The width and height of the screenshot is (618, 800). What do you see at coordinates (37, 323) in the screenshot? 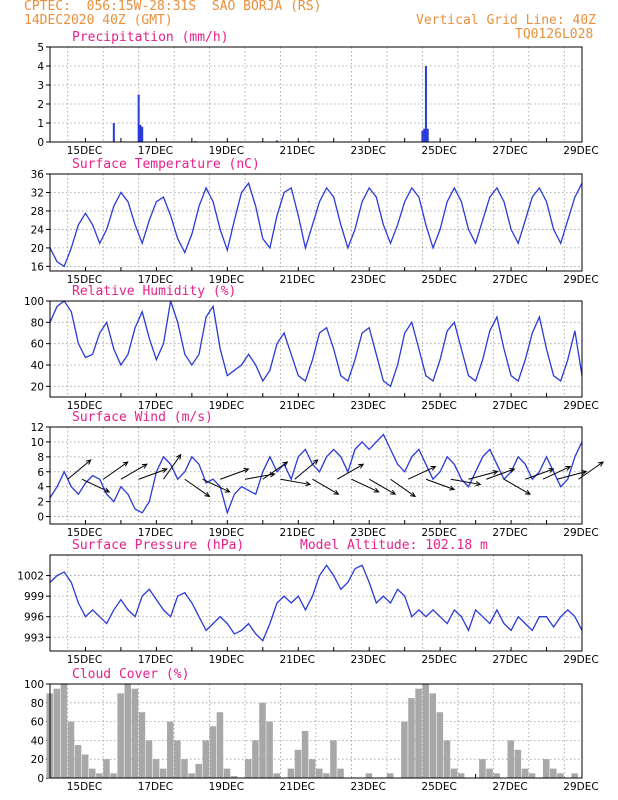
I see `rh-ytick-label: 80` at bounding box center [37, 323].